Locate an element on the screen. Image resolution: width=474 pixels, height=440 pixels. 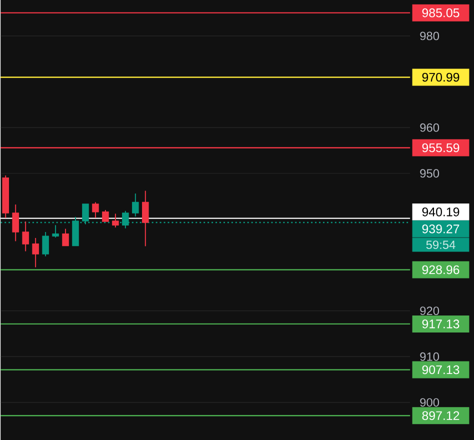
y-tick-label: 900 is located at coordinates (430, 402).